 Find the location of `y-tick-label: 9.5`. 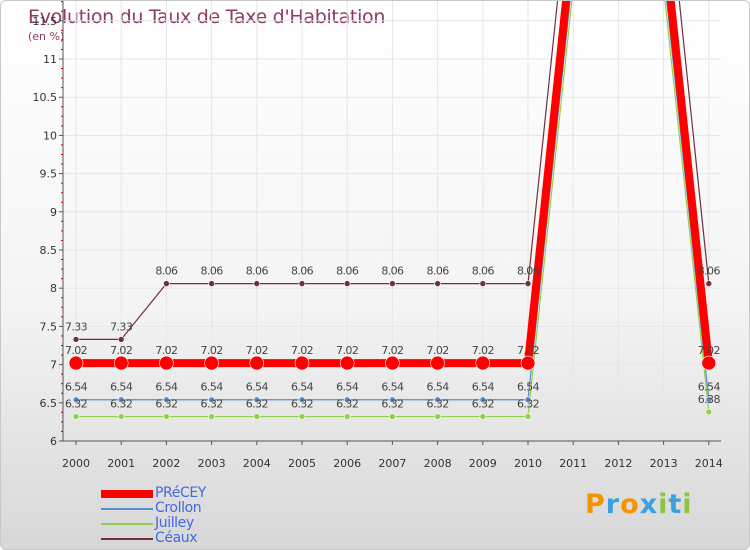

y-tick-label: 9.5 is located at coordinates (49, 174).